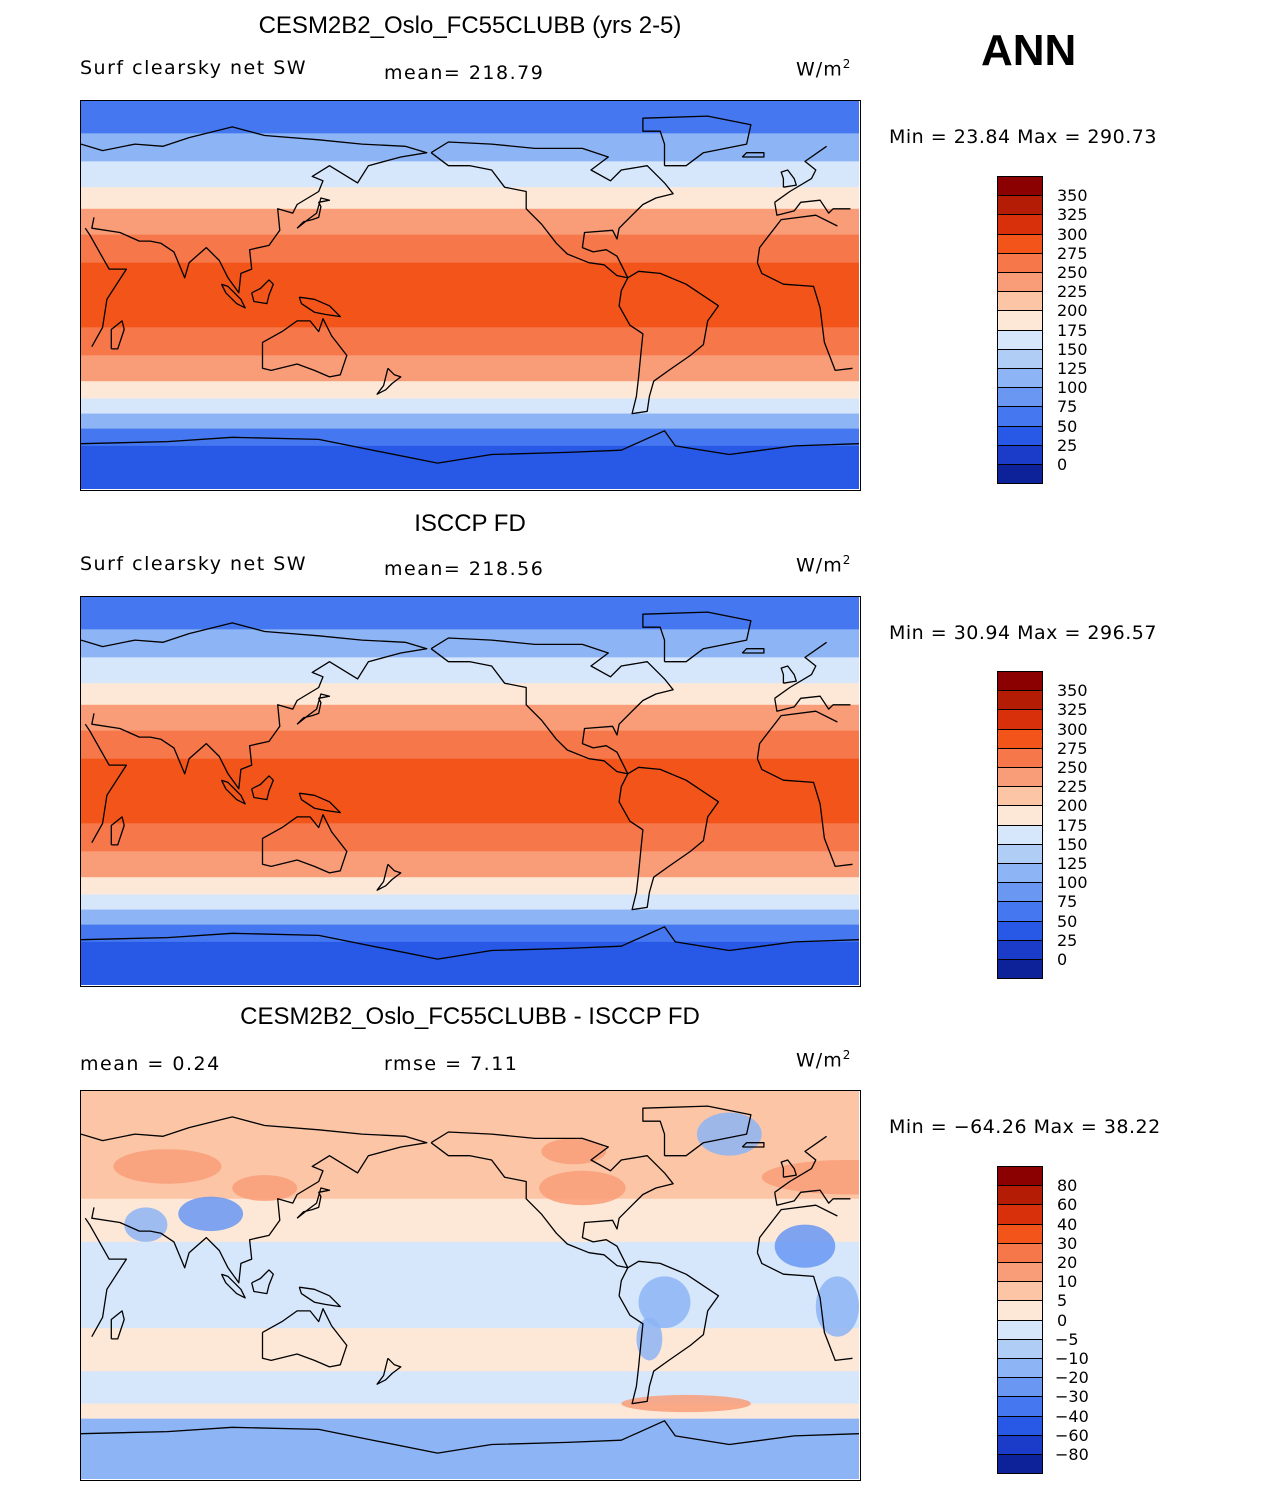 The image size is (1285, 1488). What do you see at coordinates (304, 348) in the screenshot?
I see `panel1-coastline-australia` at bounding box center [304, 348].